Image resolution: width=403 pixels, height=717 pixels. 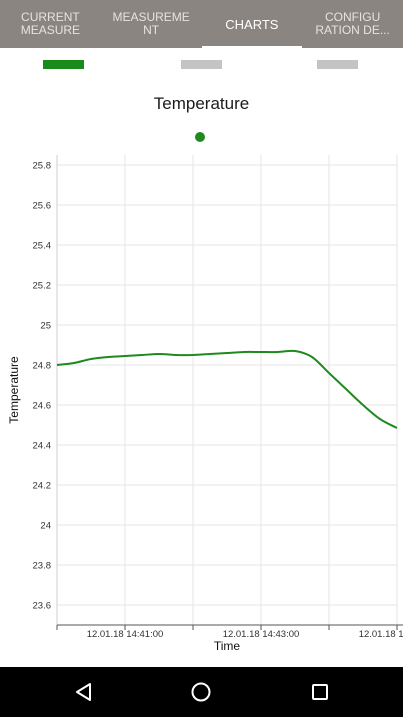 What do you see at coordinates (320, 692) in the screenshot?
I see `recents-square-icon` at bounding box center [320, 692].